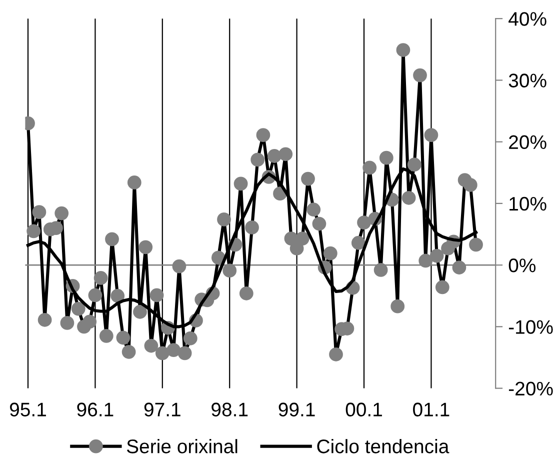 The width and height of the screenshot is (560, 465). I want to click on x-tick-label: 95.1, so click(28, 409).